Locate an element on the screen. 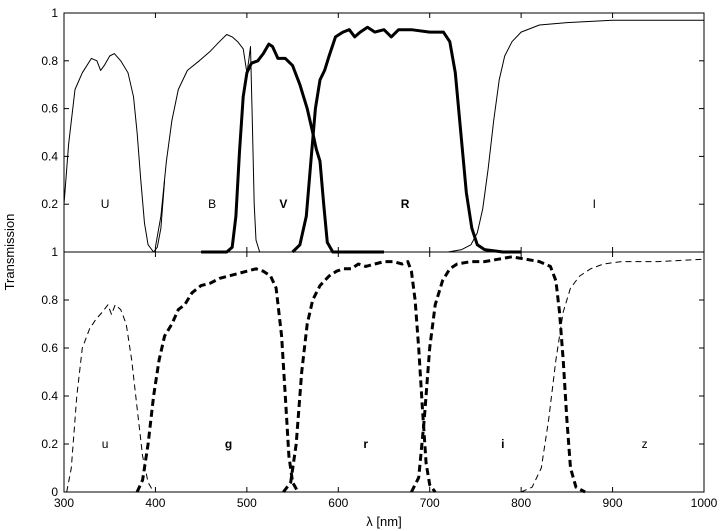 This screenshot has width=725, height=531. y-tick-label-top: 0.4 is located at coordinates (49, 156).